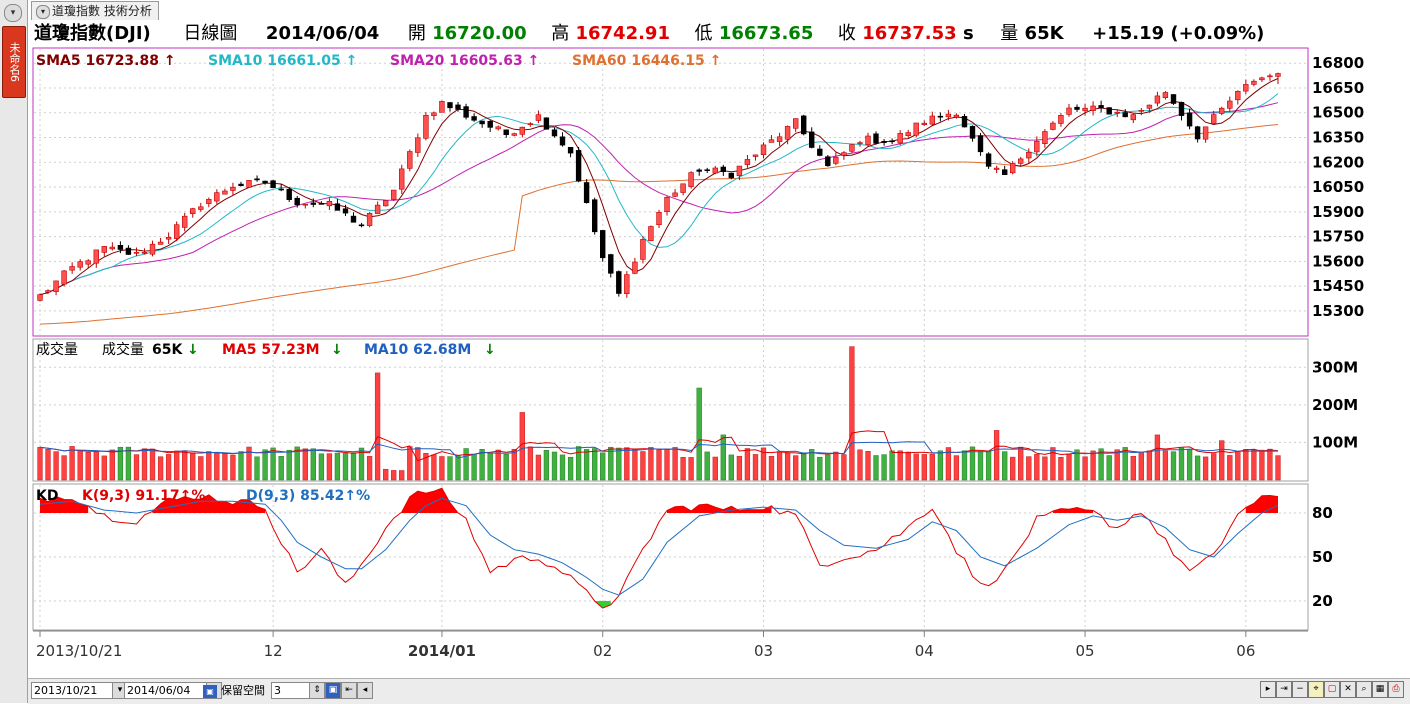  Describe the element at coordinates (291, 690) in the screenshot. I see `reserve-space-input: 3` at that location.